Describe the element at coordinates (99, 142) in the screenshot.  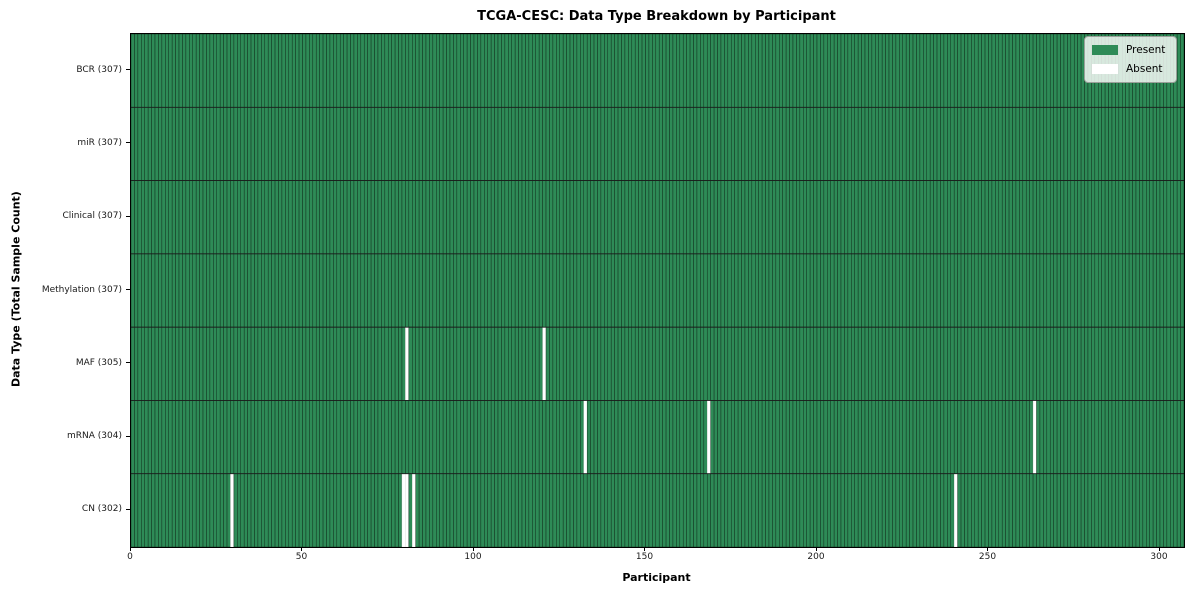
I see `row-label-miR: miR (307)` at that location.